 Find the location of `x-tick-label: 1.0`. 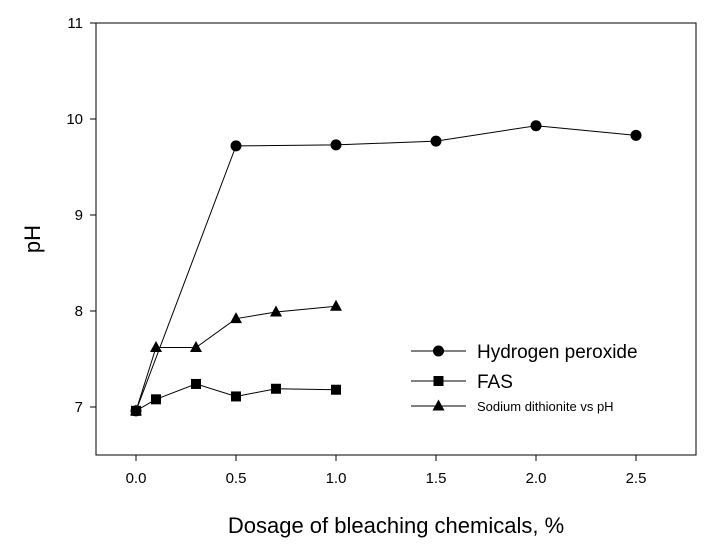

x-tick-label: 1.0 is located at coordinates (336, 478).